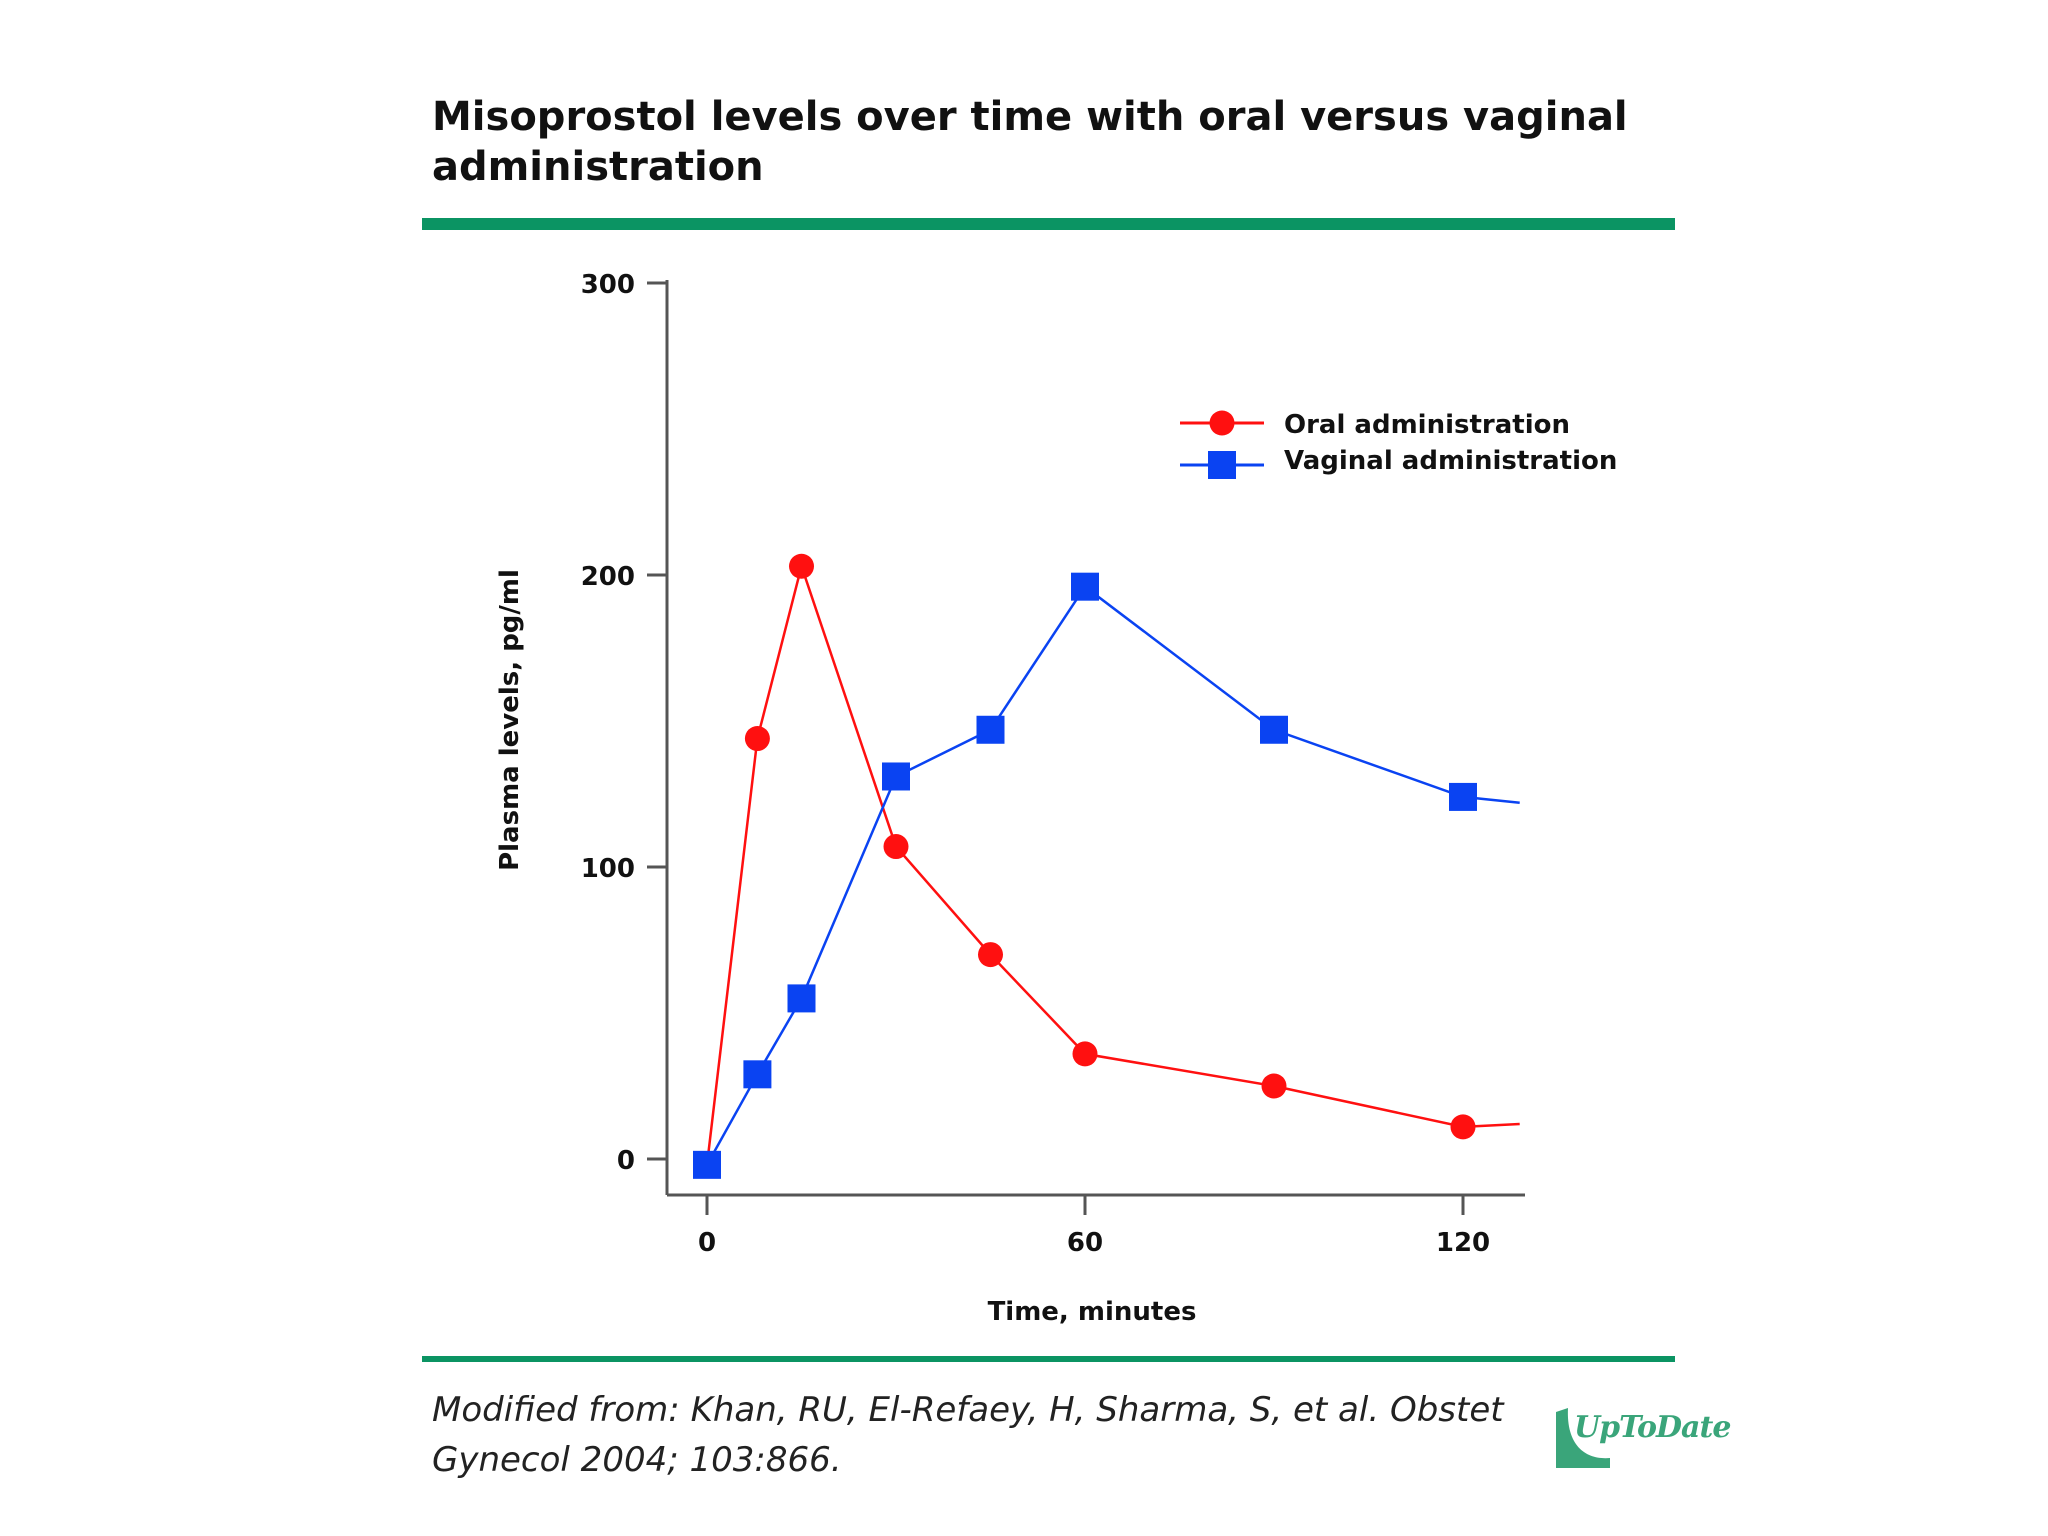 The width and height of the screenshot is (2048, 1536). Describe the element at coordinates (1092, 1312) in the screenshot. I see `x-axis-label: Time, minutes` at that location.